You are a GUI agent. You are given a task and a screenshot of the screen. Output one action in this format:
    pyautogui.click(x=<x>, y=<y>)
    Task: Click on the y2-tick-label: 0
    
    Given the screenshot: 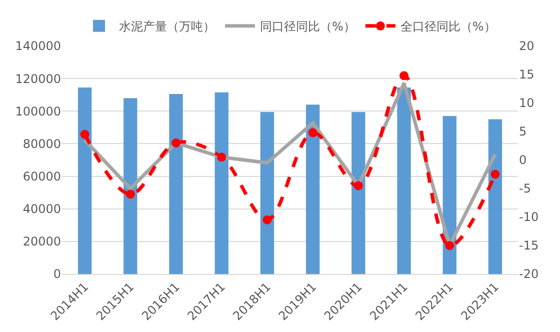 What is the action you would take?
    pyautogui.click(x=523, y=160)
    